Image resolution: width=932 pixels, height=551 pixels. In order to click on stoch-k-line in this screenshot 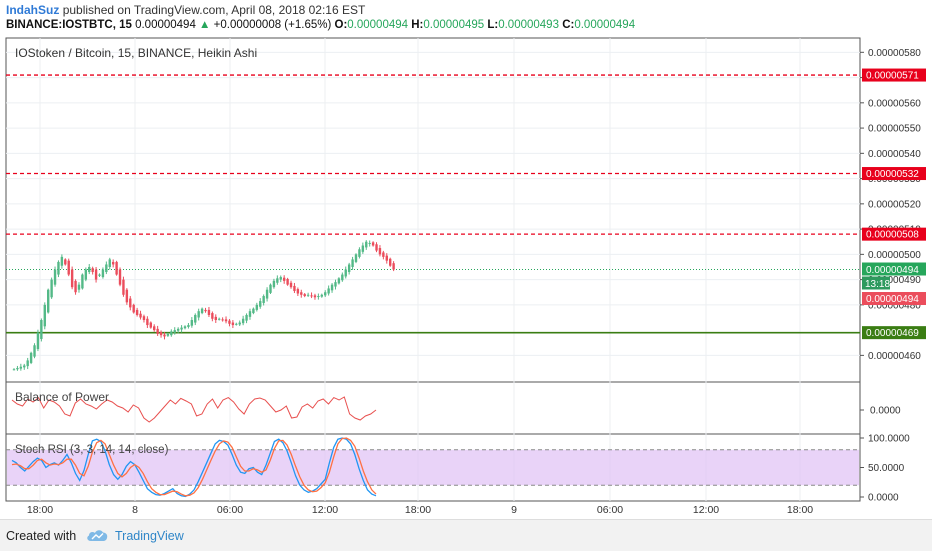, I will do `click(194, 467)`.